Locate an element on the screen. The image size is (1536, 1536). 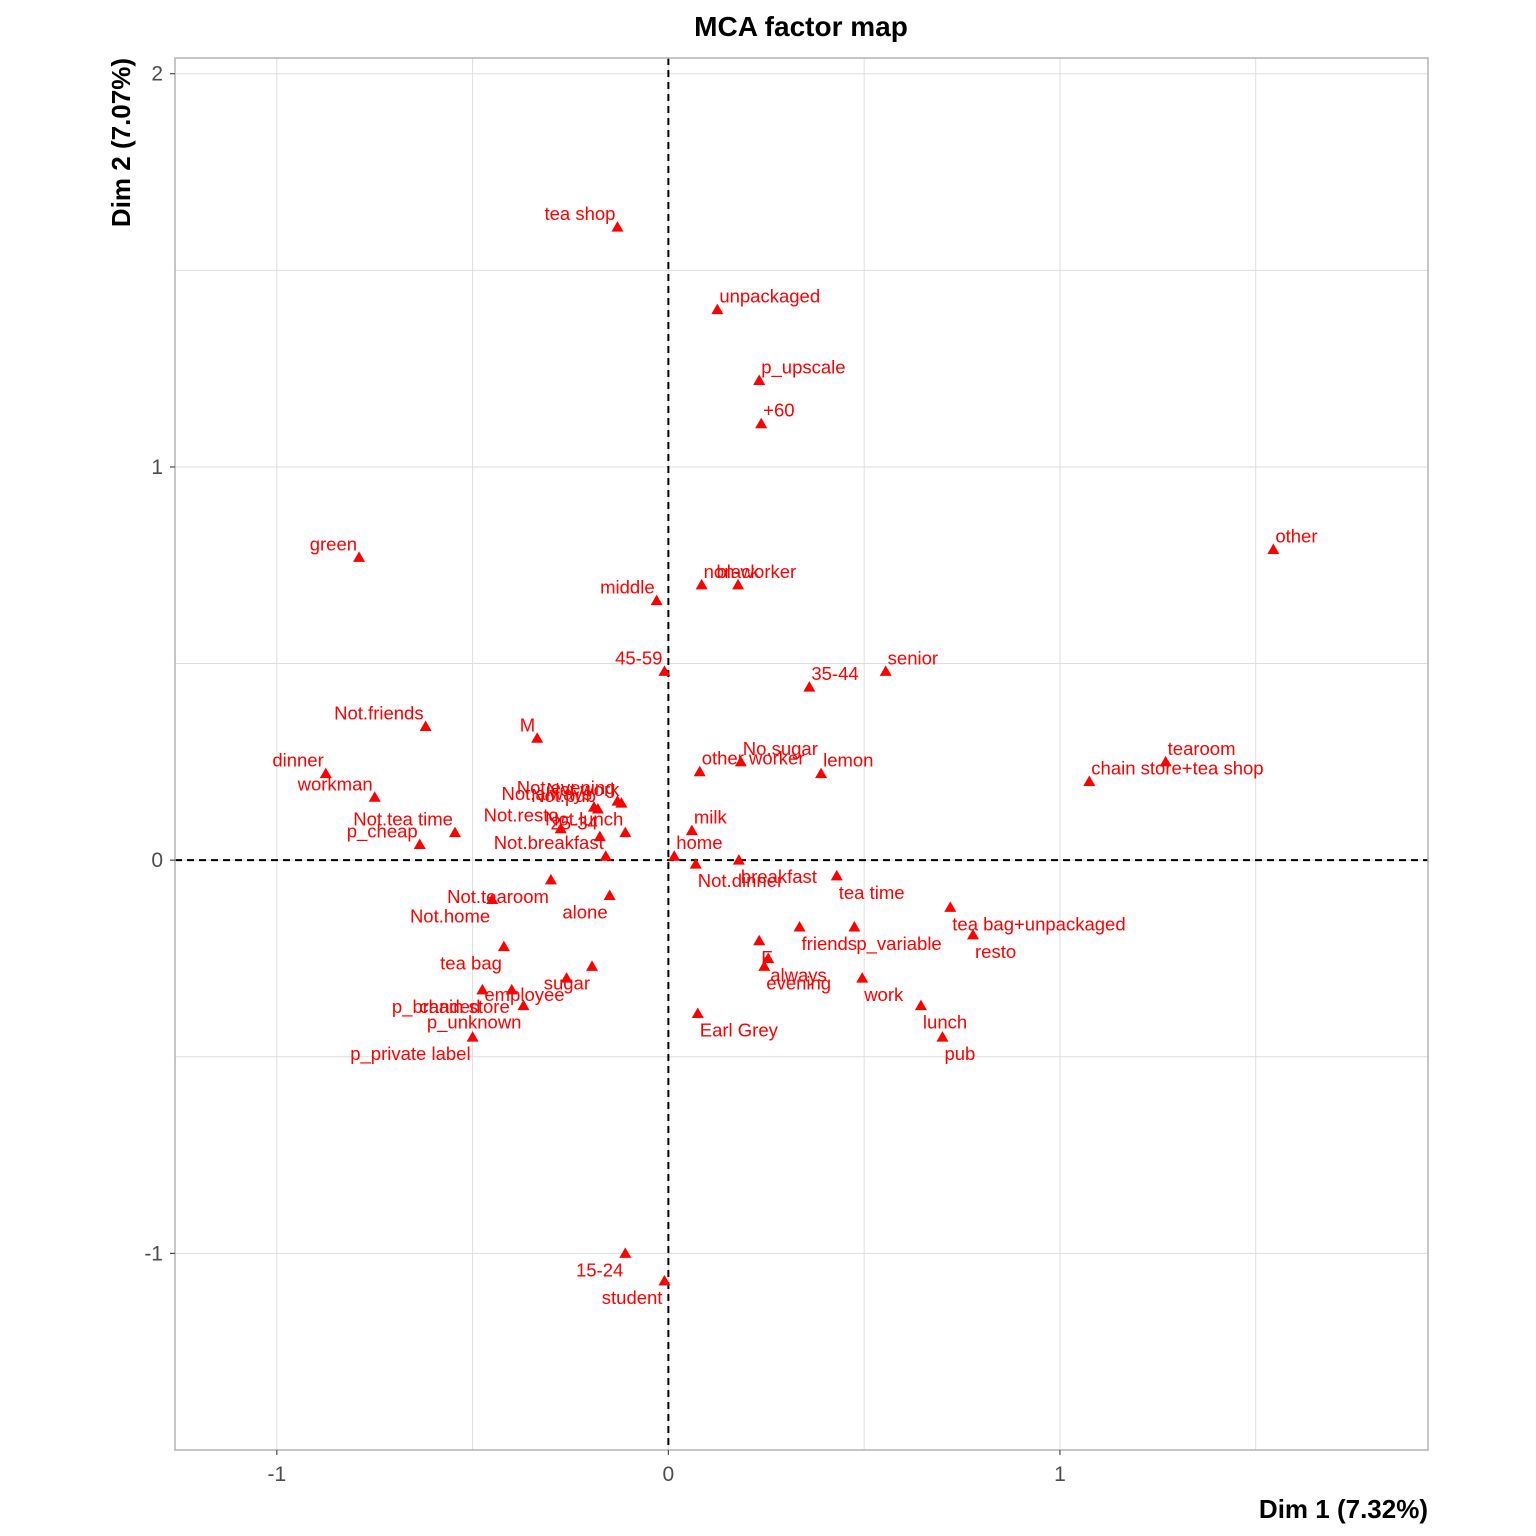
data-label: Not.pub is located at coordinates (563, 795).